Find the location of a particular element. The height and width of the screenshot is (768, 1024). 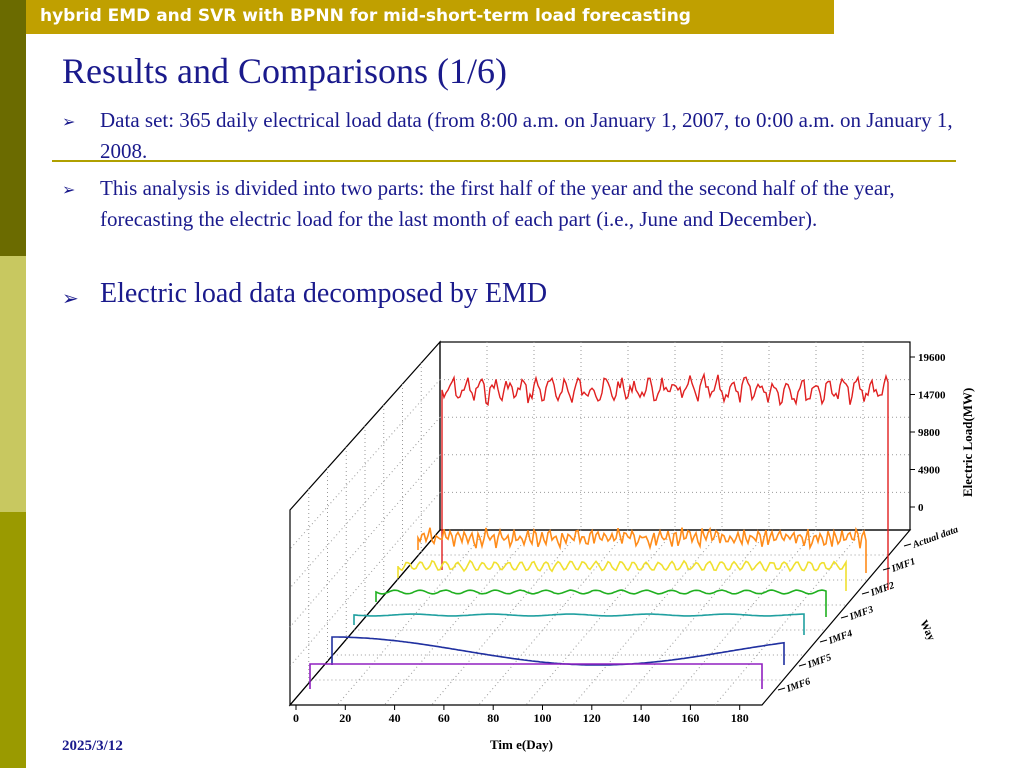

series-line-imf1 is located at coordinates (642, 549).